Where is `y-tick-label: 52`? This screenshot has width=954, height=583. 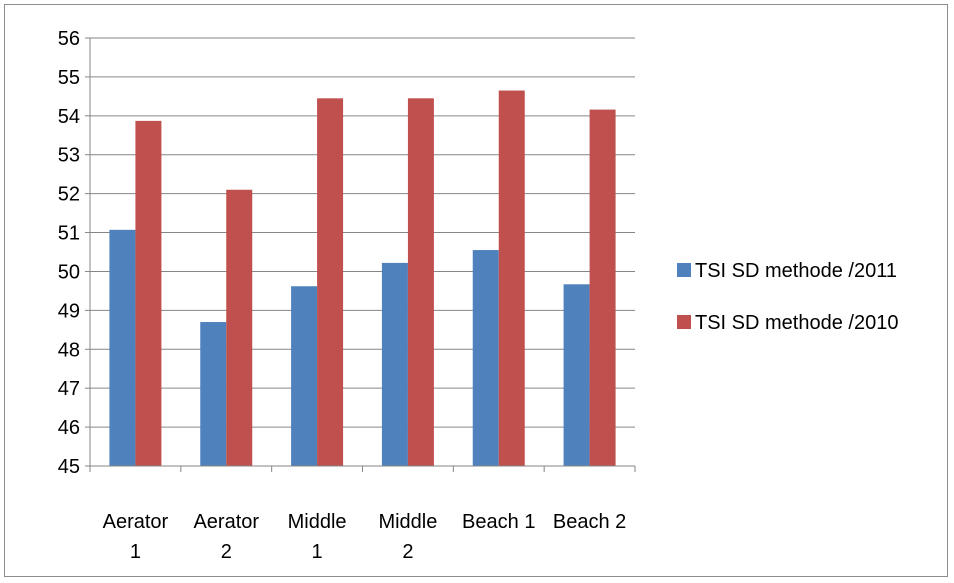 y-tick-label: 52 is located at coordinates (69, 195).